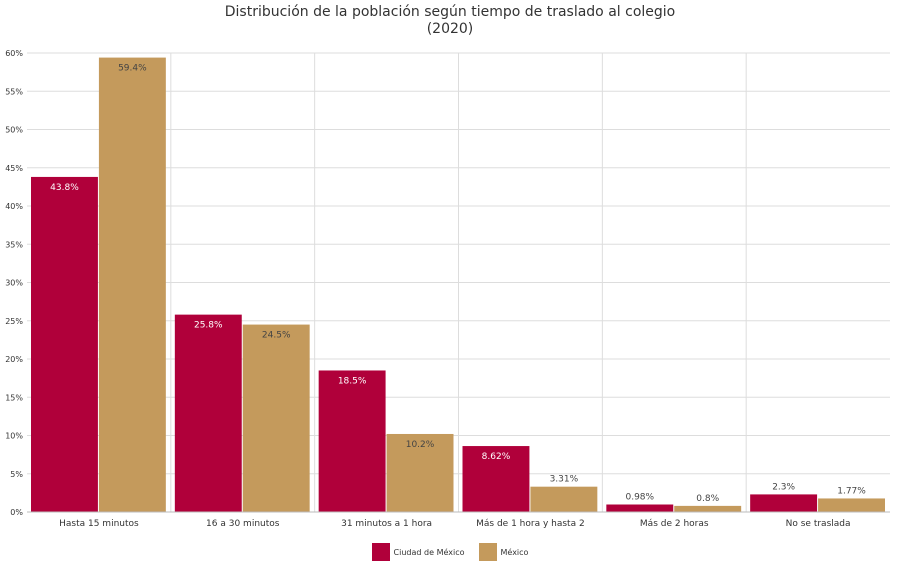  What do you see at coordinates (487, 552) in the screenshot?
I see `legend-swatch-mexico` at bounding box center [487, 552].